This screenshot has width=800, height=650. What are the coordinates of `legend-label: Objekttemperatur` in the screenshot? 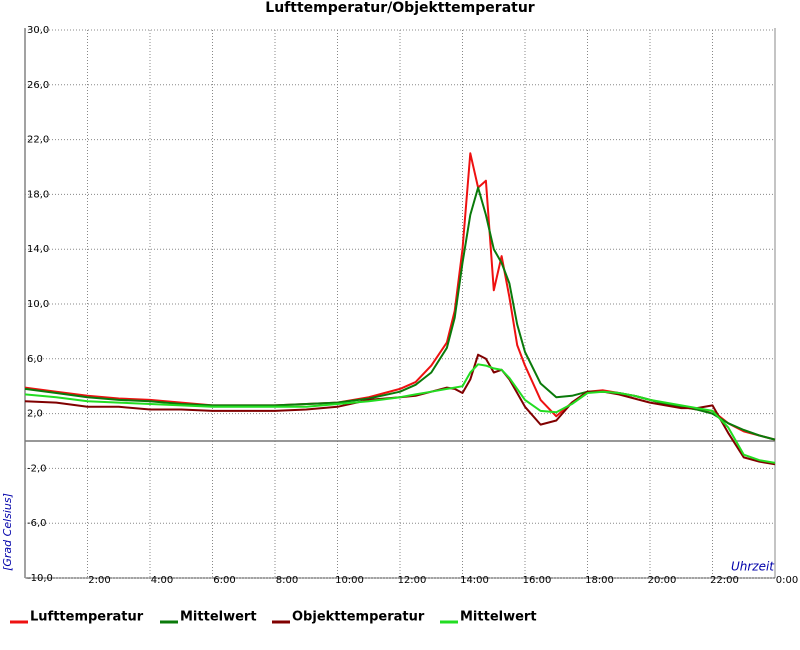 It's located at (358, 617).